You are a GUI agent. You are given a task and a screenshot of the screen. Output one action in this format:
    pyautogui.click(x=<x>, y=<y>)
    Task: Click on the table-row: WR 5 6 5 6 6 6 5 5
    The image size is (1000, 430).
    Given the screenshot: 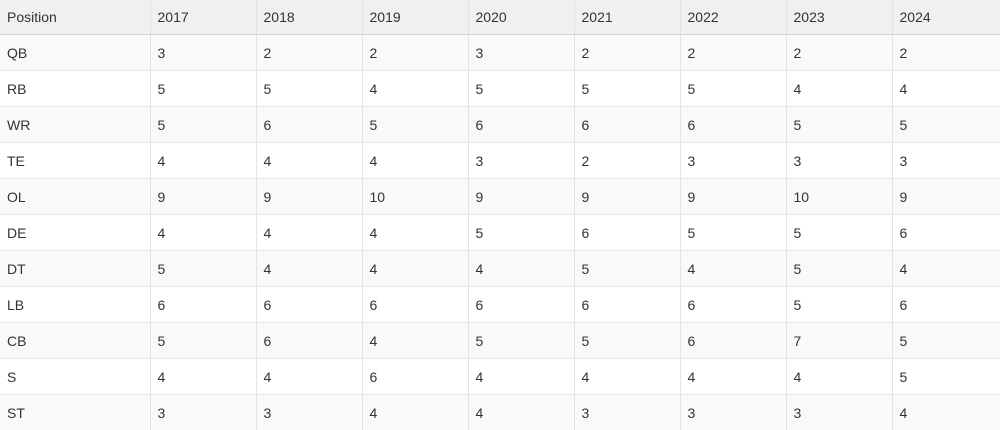 What is the action you would take?
    pyautogui.click(x=500, y=124)
    